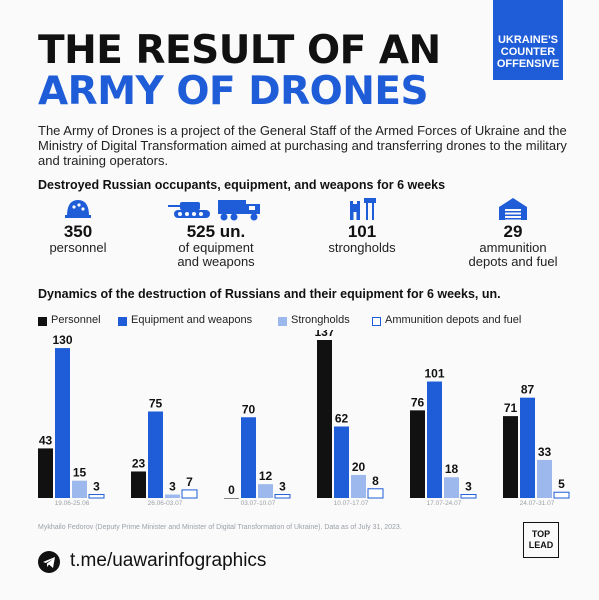 The height and width of the screenshot is (600, 599). What do you see at coordinates (541, 534) in the screenshot?
I see `logo-line-1: TOP` at bounding box center [541, 534].